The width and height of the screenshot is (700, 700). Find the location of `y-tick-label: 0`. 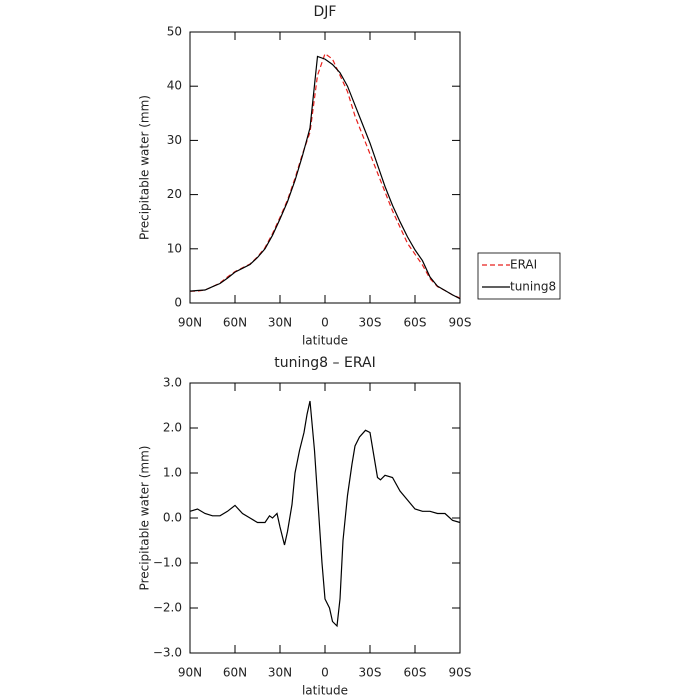

y-tick-label: 0 is located at coordinates (178, 303).